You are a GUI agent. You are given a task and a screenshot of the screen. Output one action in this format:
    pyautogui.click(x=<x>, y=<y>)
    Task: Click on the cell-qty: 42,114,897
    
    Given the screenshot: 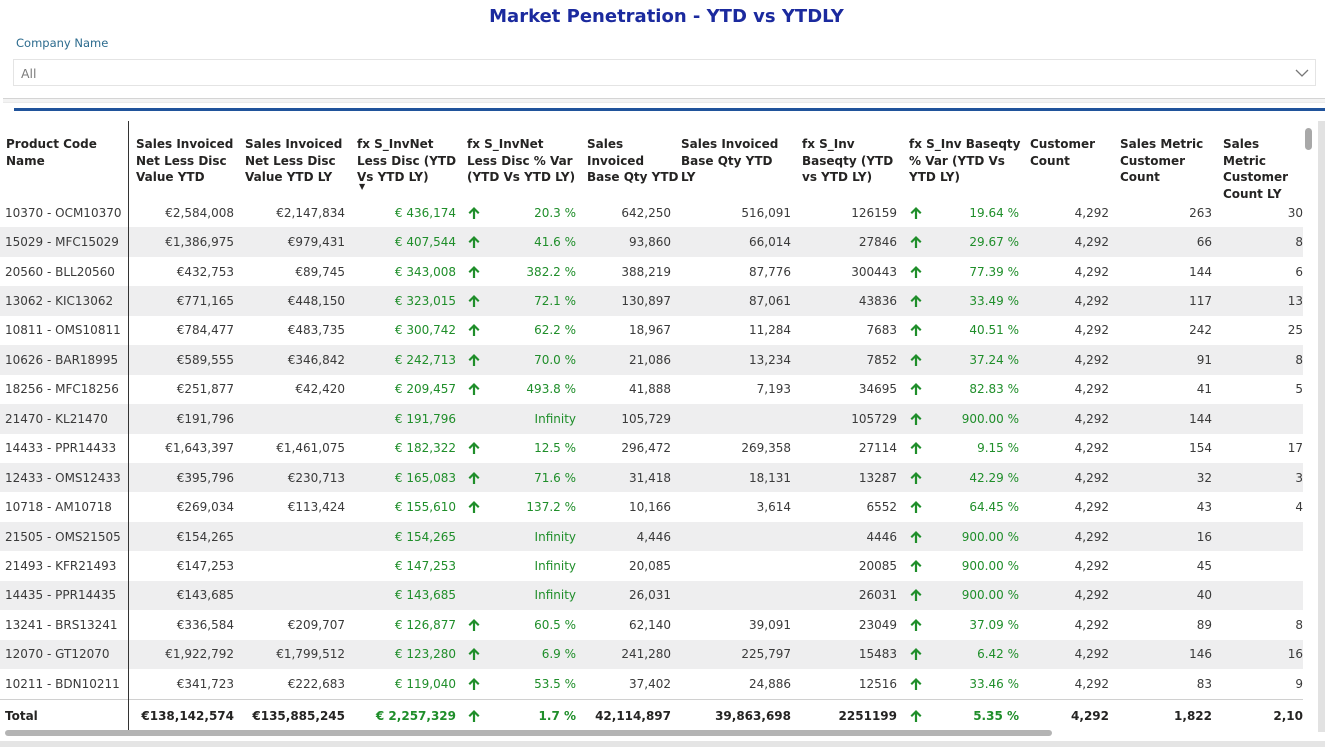 What is the action you would take?
    pyautogui.click(x=633, y=716)
    